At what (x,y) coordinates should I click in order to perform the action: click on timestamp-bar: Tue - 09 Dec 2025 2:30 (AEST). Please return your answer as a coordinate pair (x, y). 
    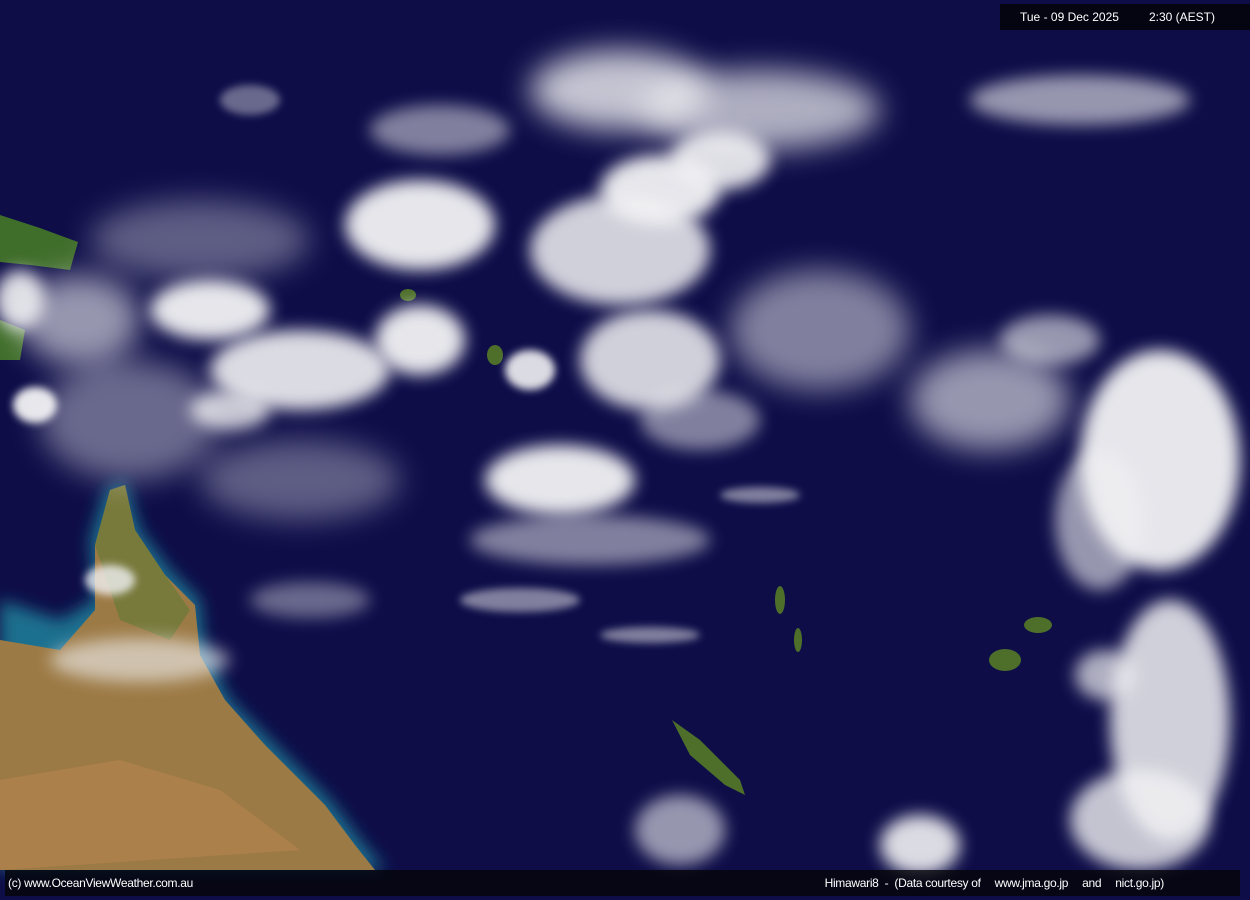
    Looking at the image, I should click on (1125, 17).